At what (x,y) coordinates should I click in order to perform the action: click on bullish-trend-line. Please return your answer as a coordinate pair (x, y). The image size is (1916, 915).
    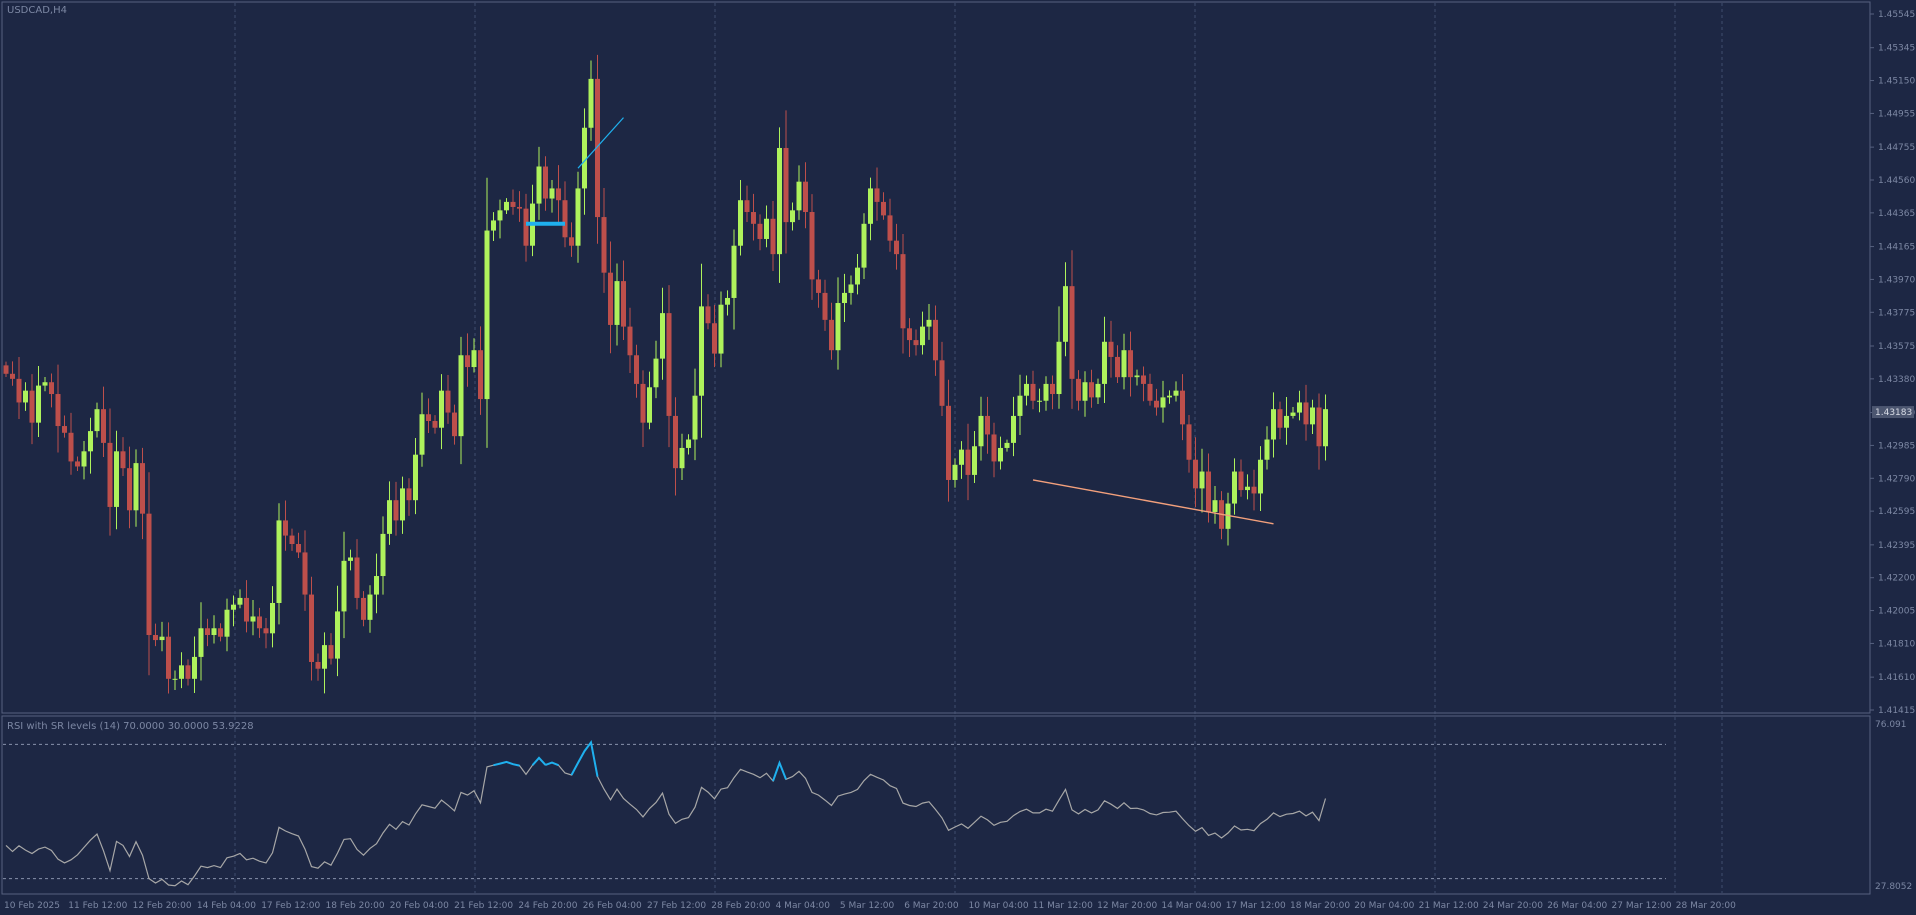
    Looking at the image, I should click on (600, 143).